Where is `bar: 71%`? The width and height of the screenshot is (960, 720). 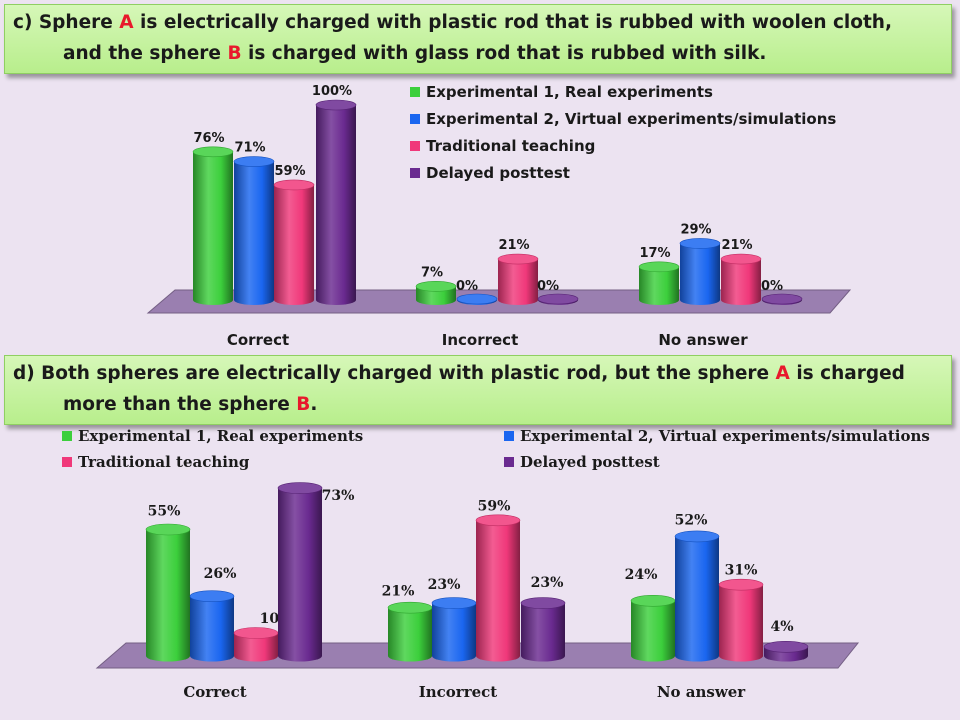
bar: 71% is located at coordinates (254, 223).